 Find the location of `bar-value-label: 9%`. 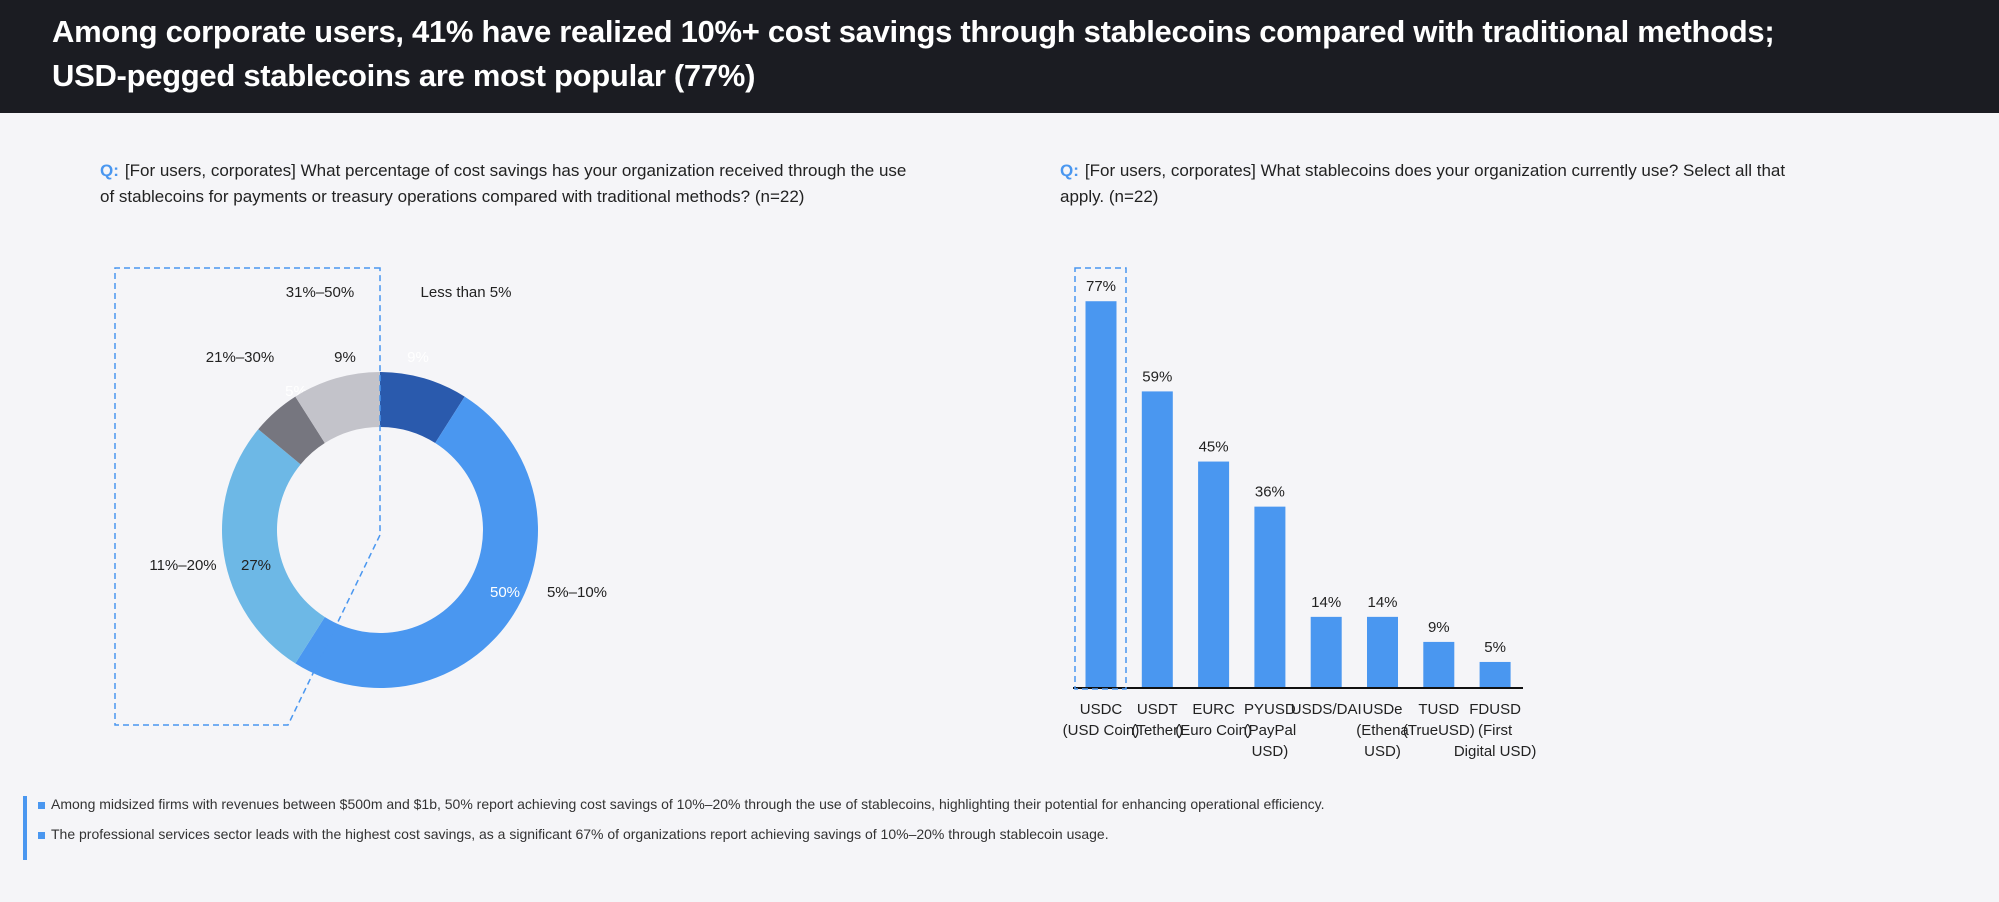

bar-value-label: 9% is located at coordinates (1439, 627).